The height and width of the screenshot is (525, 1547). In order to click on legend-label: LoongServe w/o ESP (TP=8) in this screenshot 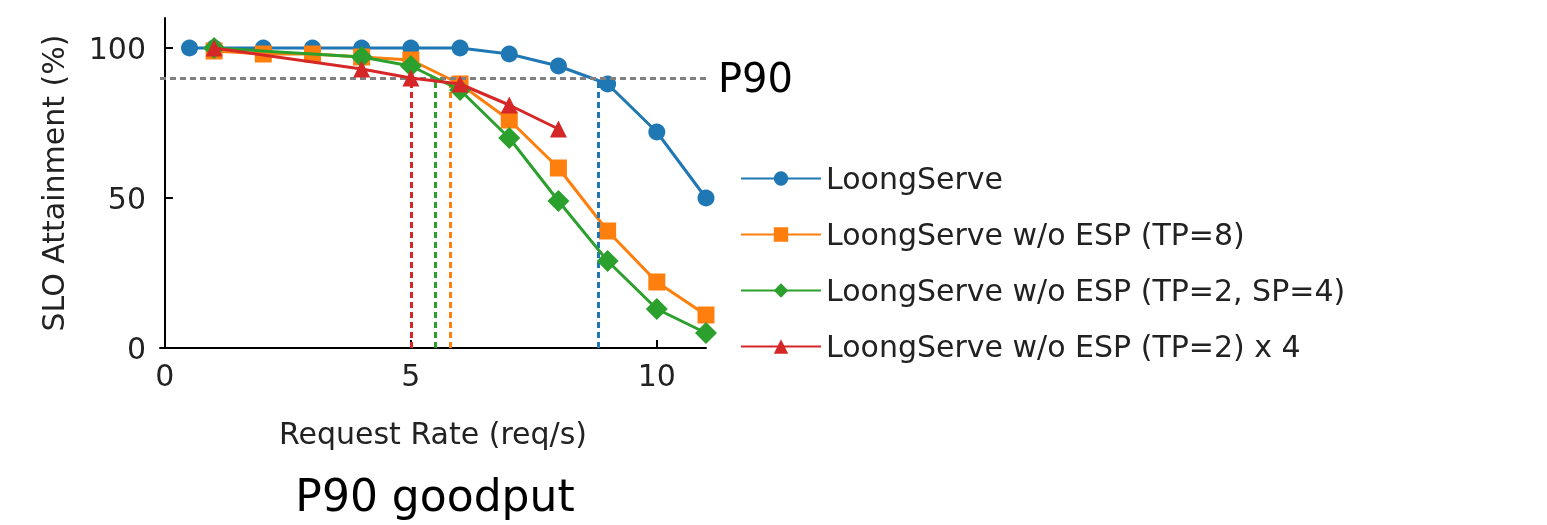, I will do `click(1035, 234)`.